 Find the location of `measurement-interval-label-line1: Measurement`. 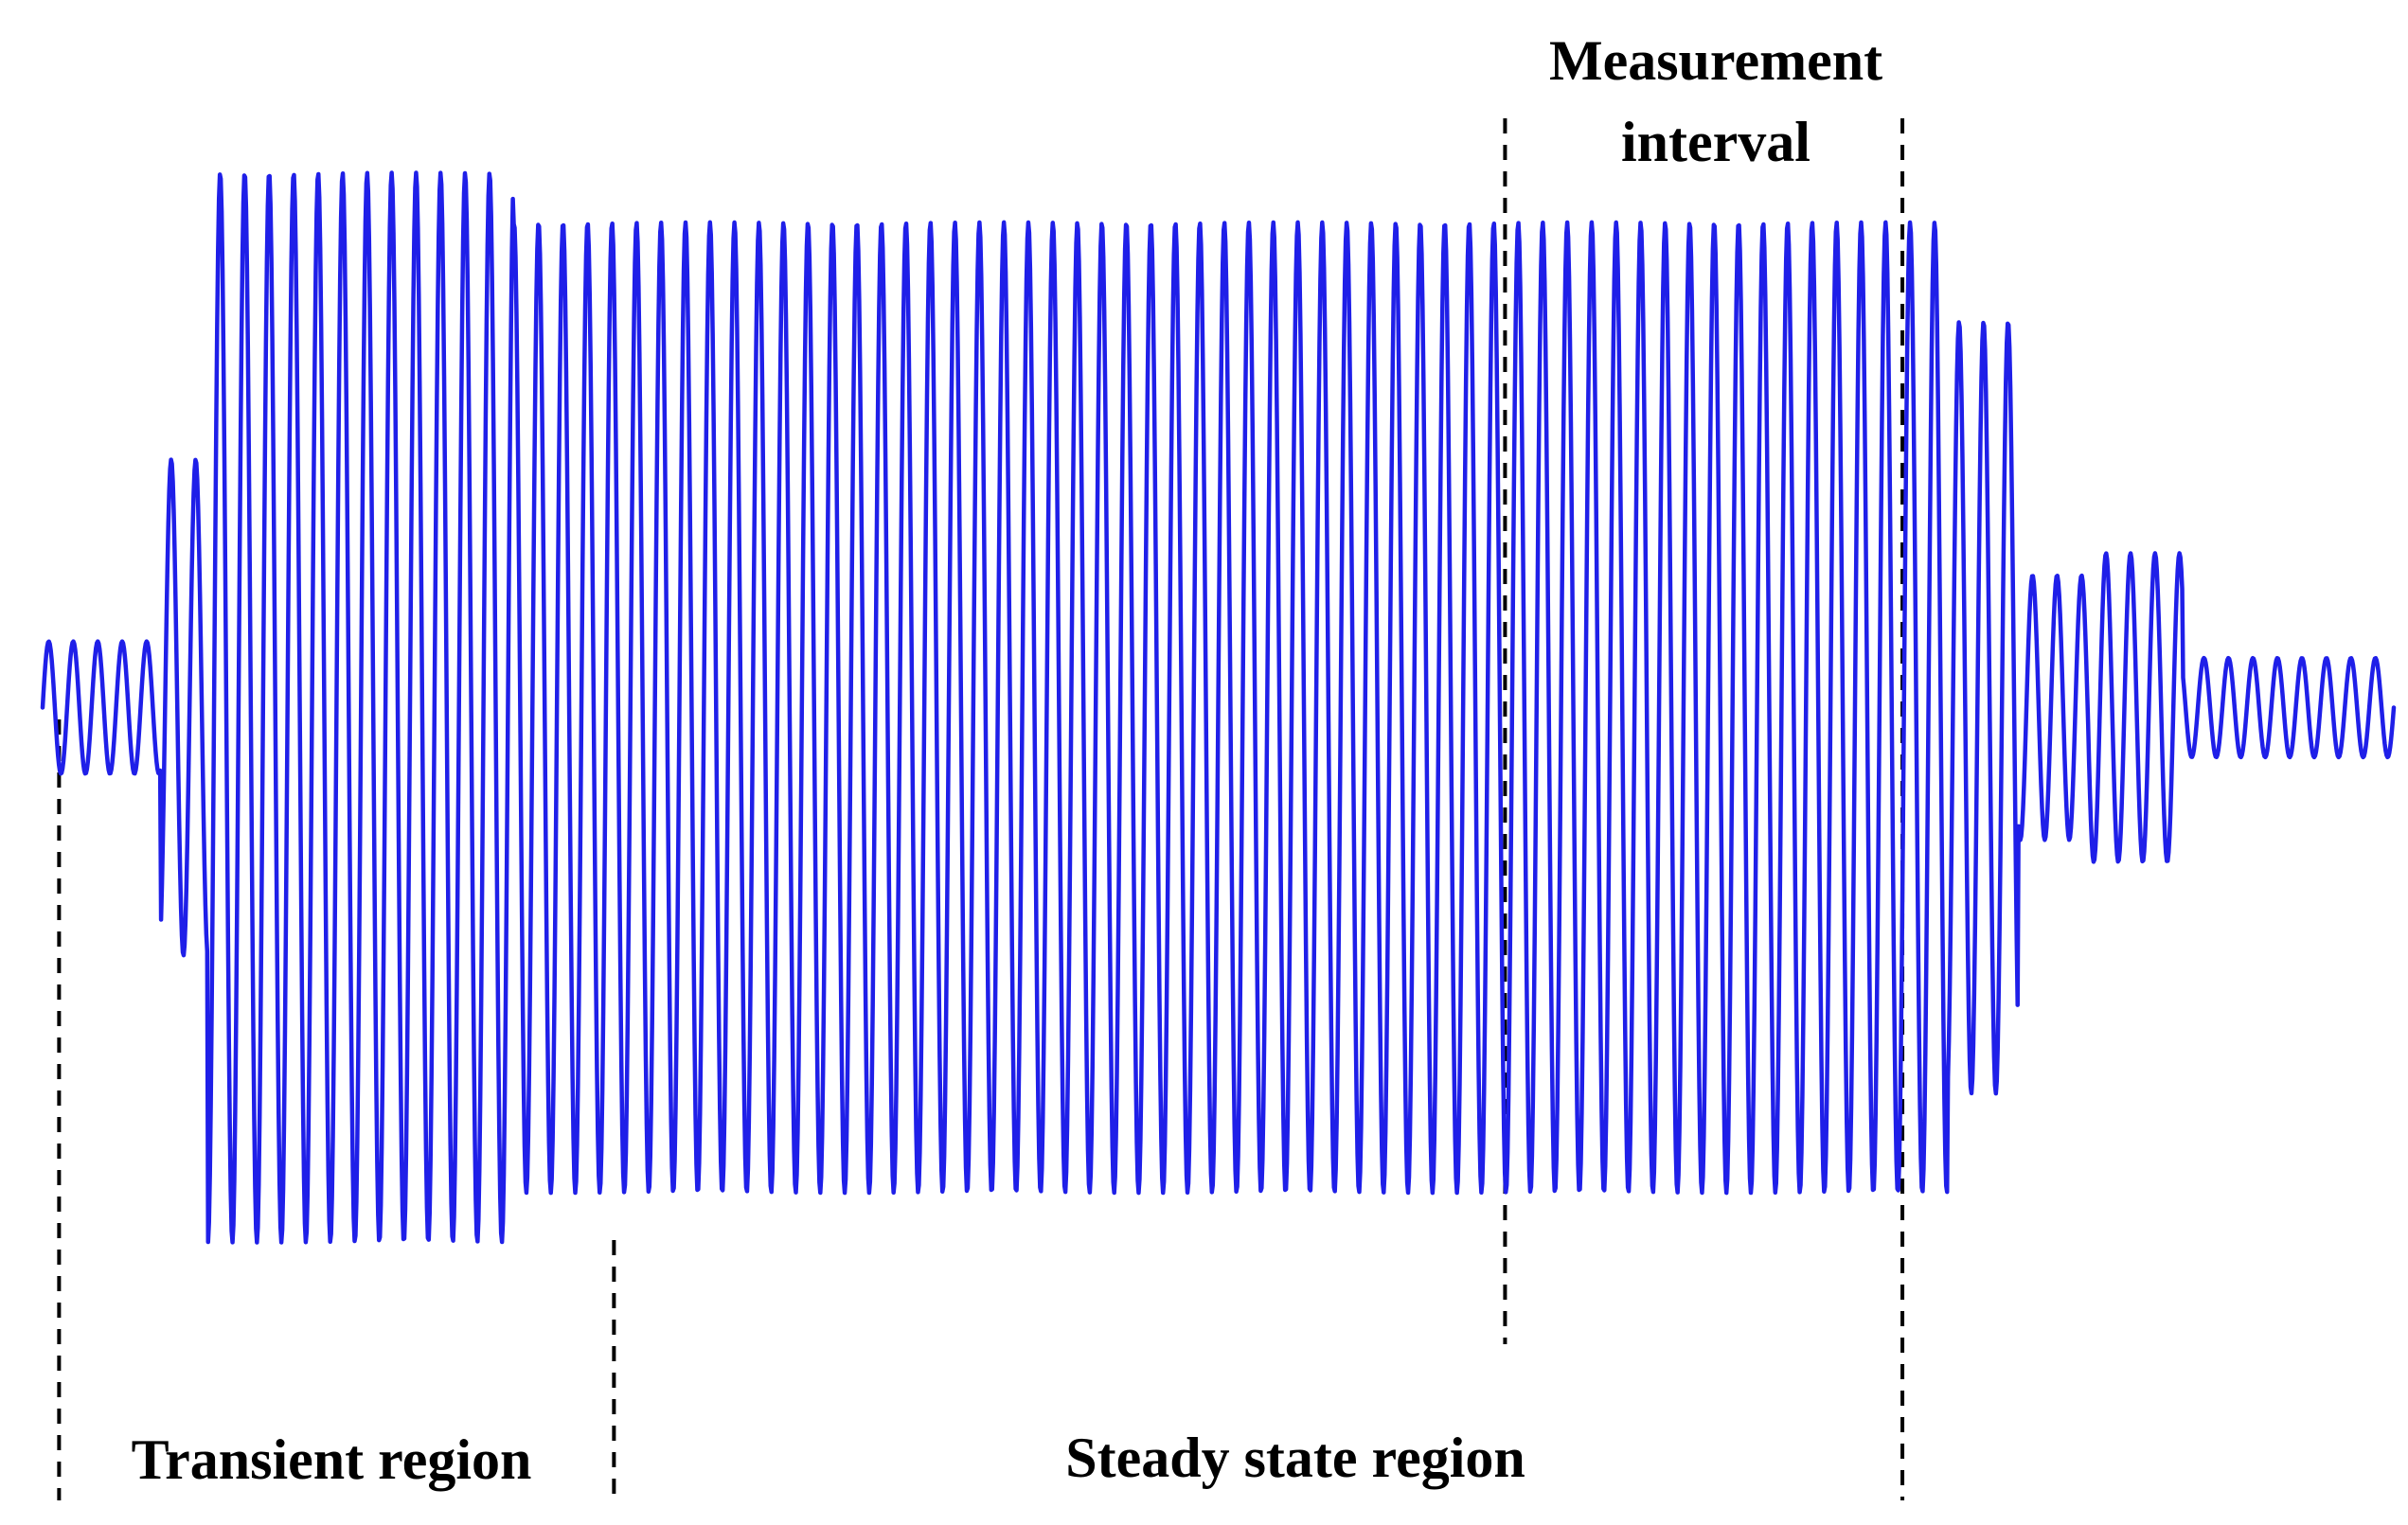

measurement-interval-label-line1: Measurement is located at coordinates (1715, 60).